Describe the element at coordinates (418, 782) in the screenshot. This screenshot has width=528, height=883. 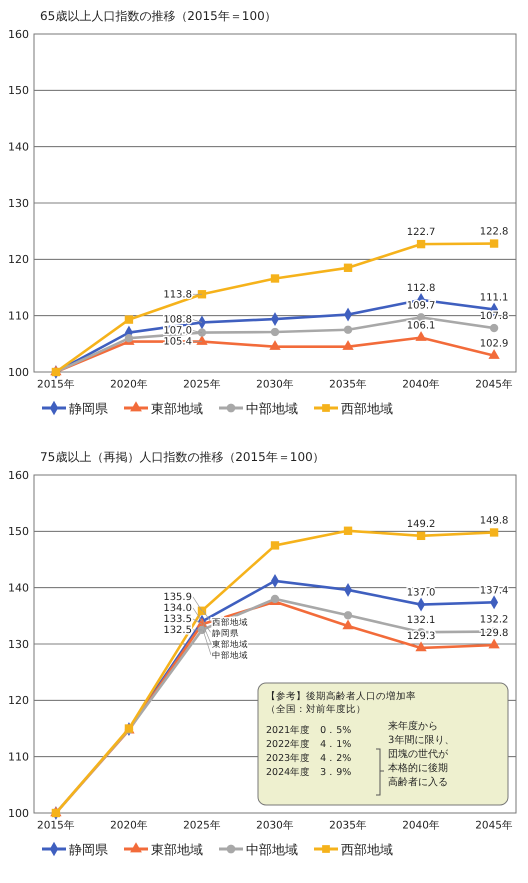
I see `annotation: 高齢者に入る` at that location.